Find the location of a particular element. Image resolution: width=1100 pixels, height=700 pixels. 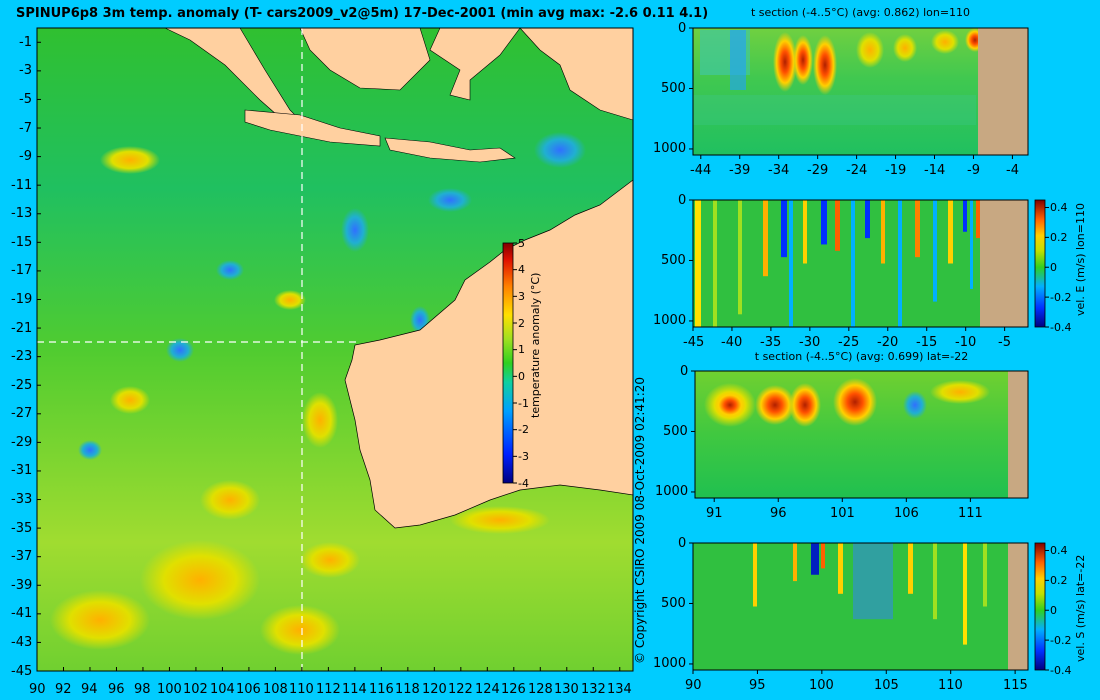

map-lat-tick-label: -11 is located at coordinates (22, 185).